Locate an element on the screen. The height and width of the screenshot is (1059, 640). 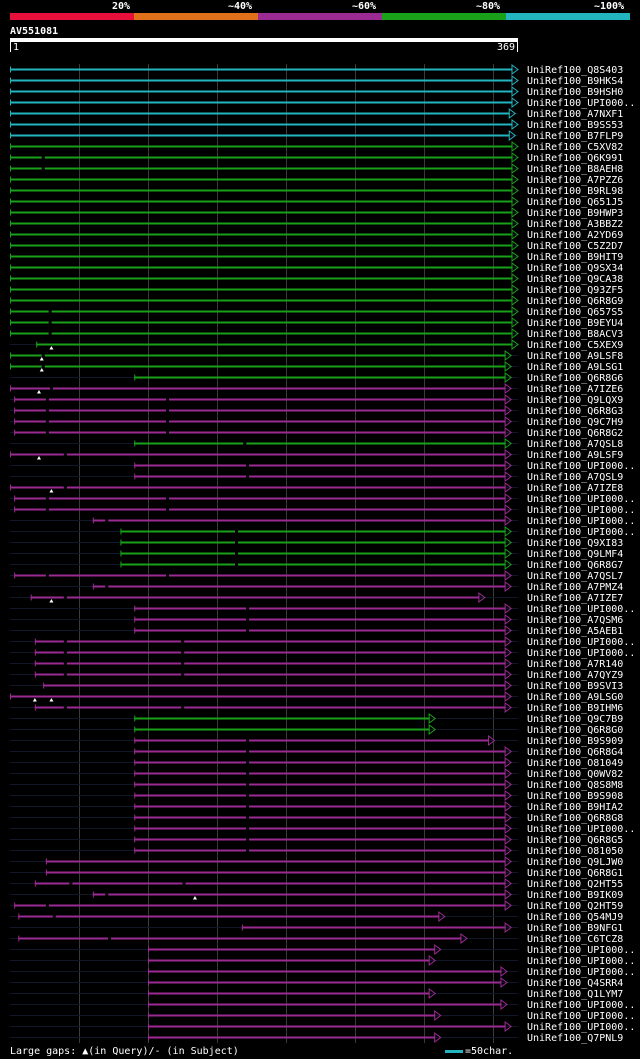
hit-label: UniRef100_A7QSL7 is located at coordinates (575, 576).